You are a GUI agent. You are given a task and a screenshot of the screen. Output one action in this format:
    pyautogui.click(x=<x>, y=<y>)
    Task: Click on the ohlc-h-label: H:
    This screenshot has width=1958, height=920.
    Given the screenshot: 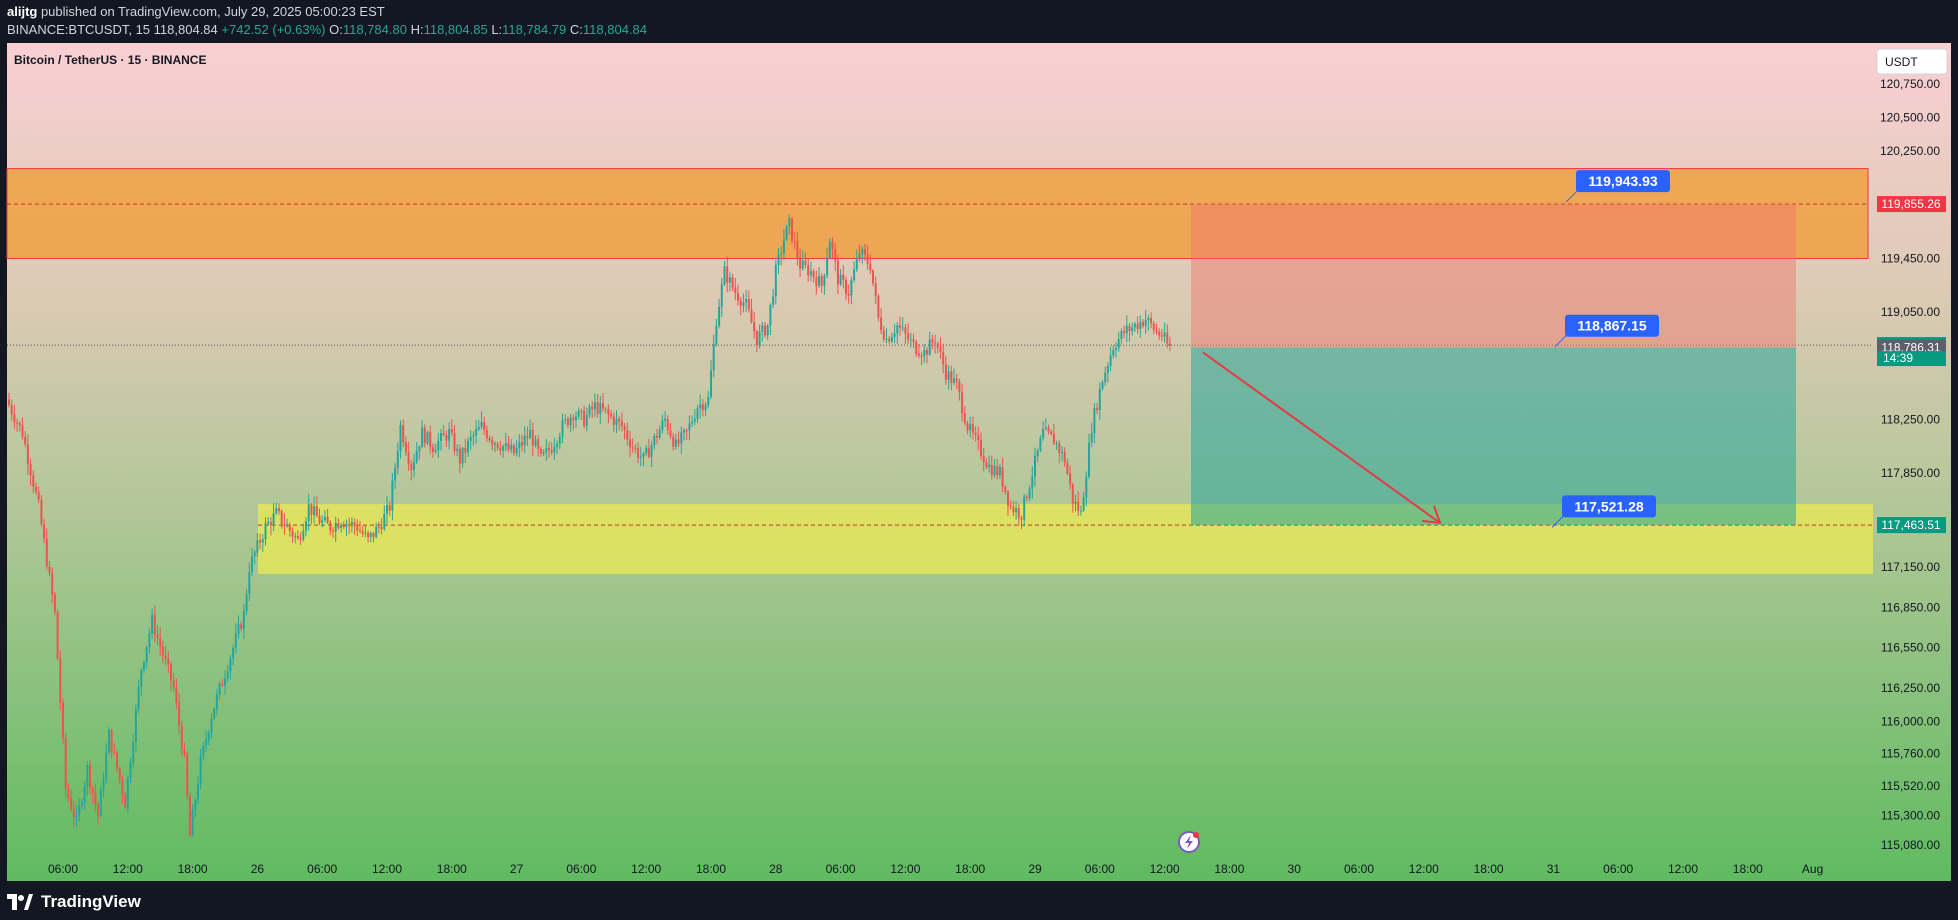 What is the action you would take?
    pyautogui.click(x=417, y=29)
    